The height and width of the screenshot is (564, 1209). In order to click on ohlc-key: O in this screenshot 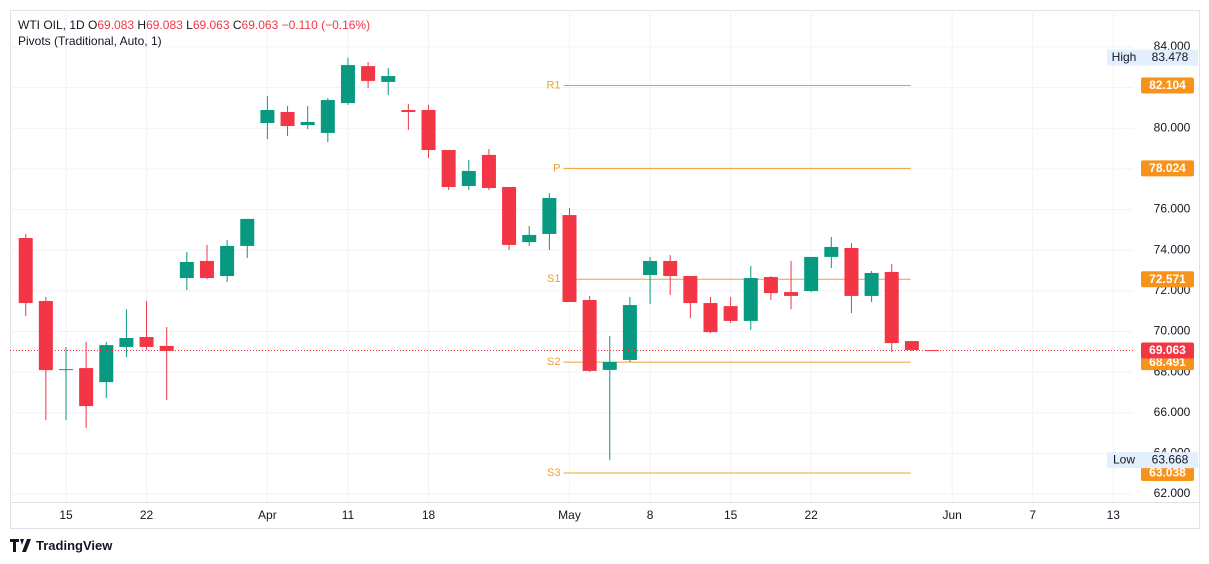, I will do `click(93, 25)`.